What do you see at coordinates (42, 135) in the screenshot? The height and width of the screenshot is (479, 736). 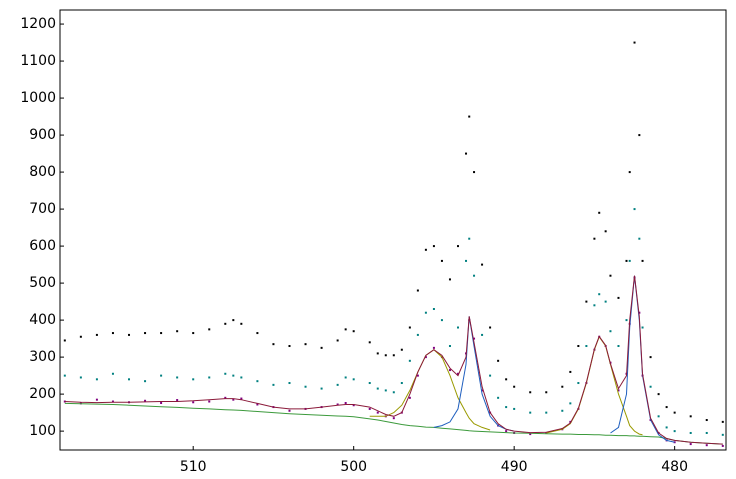 I see `y-tick-label: 900` at bounding box center [42, 135].